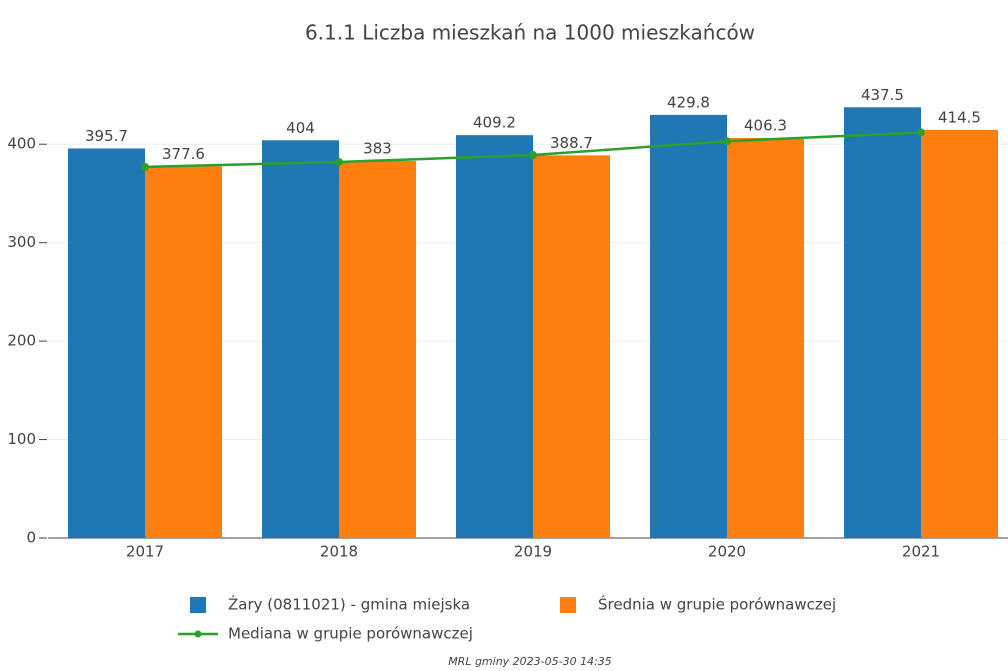 The width and height of the screenshot is (1008, 671). What do you see at coordinates (31, 538) in the screenshot?
I see `y-tick-label: 0` at bounding box center [31, 538].